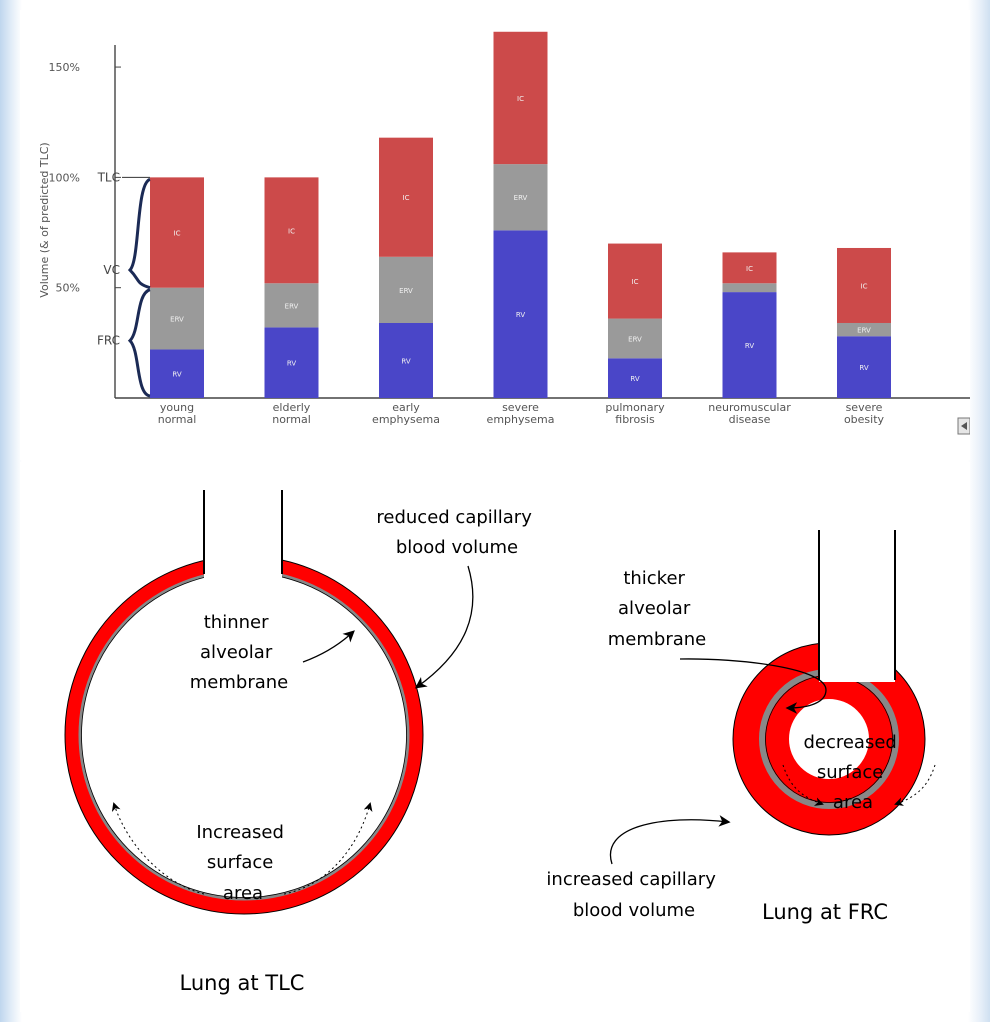 The width and height of the screenshot is (990, 1022). What do you see at coordinates (633, 895) in the screenshot?
I see `label-increased-capillary: increased capillary blood volume` at bounding box center [633, 895].